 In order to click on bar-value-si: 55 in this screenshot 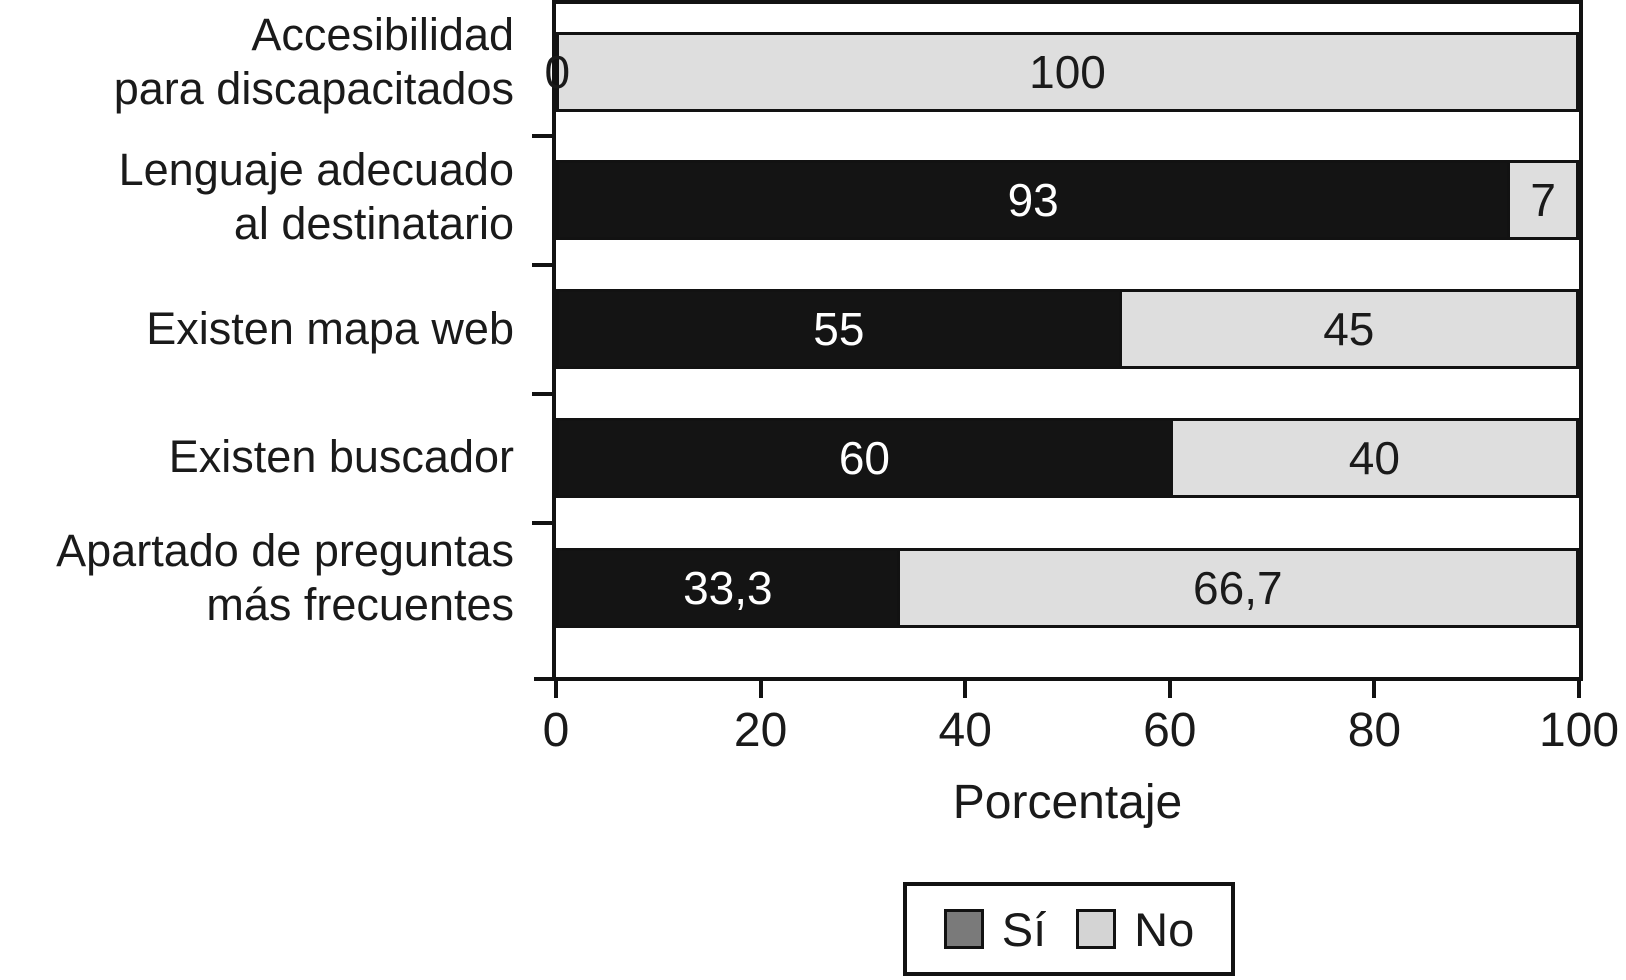, I will do `click(839, 329)`.